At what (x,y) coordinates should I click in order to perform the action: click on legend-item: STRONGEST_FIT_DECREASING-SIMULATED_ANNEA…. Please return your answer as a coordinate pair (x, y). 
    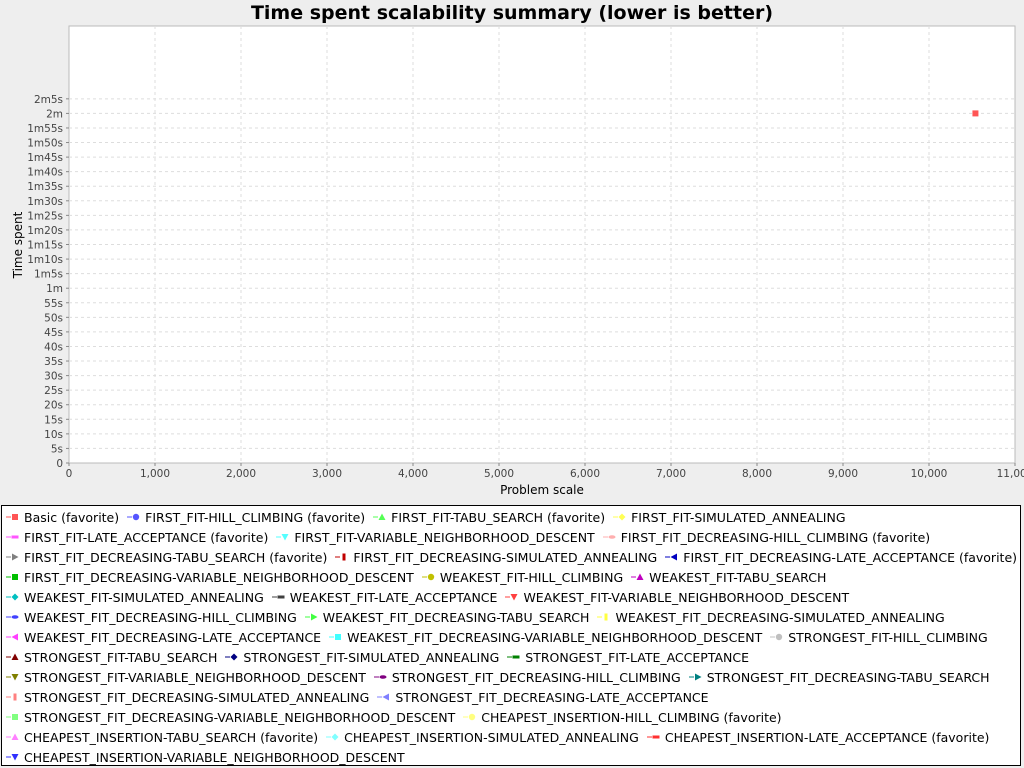
    Looking at the image, I should click on (187, 697).